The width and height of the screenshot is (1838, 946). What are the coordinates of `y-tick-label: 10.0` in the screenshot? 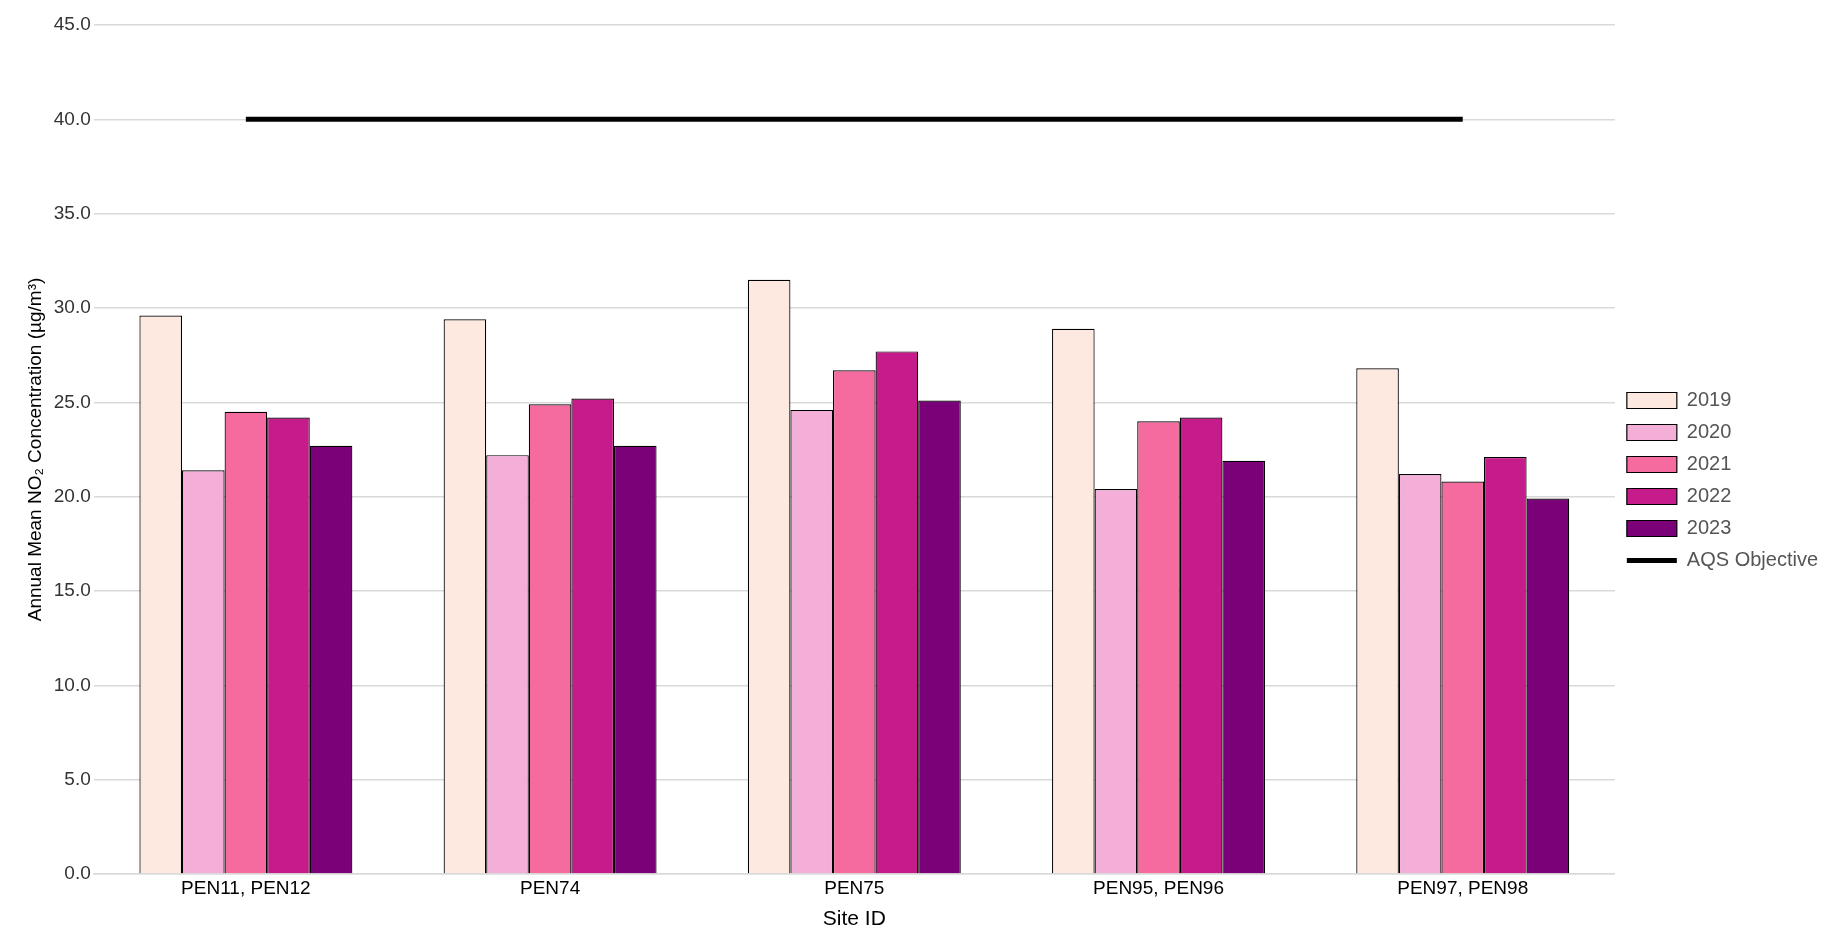 It's located at (72, 684).